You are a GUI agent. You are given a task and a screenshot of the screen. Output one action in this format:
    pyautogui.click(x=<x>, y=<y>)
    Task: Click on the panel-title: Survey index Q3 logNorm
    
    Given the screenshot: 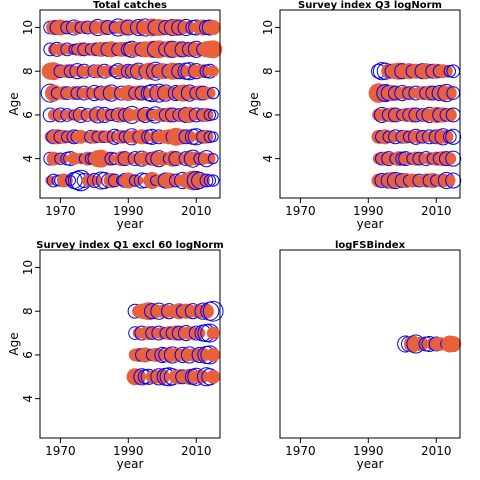 What is the action you would take?
    pyautogui.click(x=370, y=5)
    